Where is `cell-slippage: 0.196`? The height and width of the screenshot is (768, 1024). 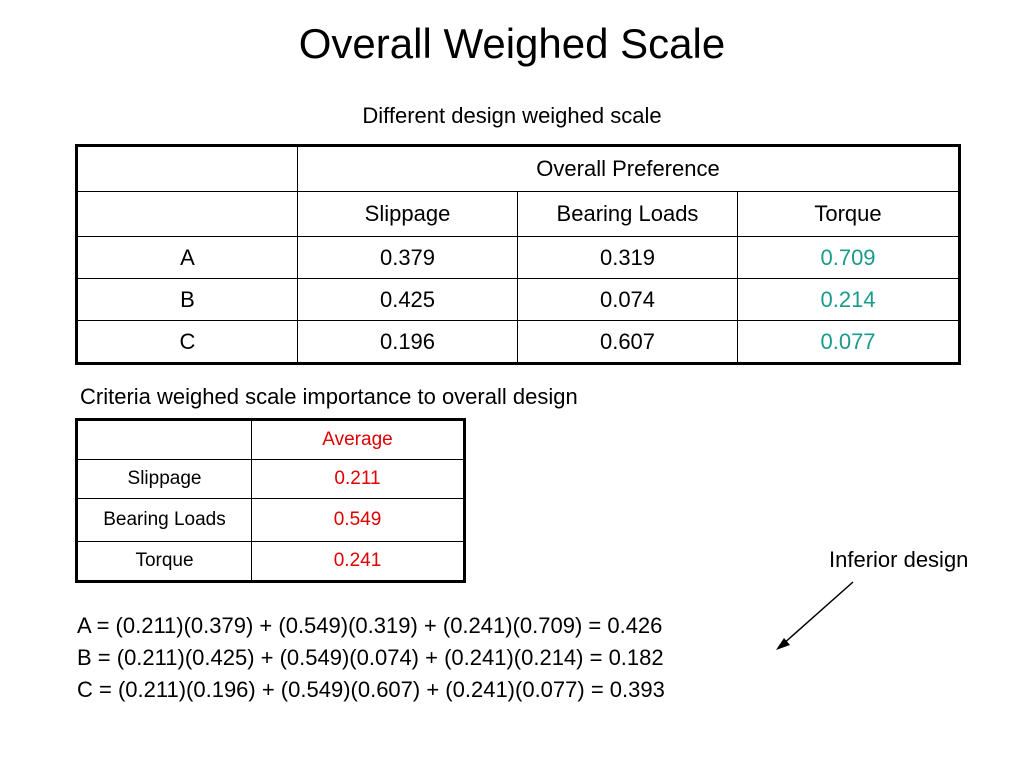
cell-slippage: 0.196 is located at coordinates (407, 342).